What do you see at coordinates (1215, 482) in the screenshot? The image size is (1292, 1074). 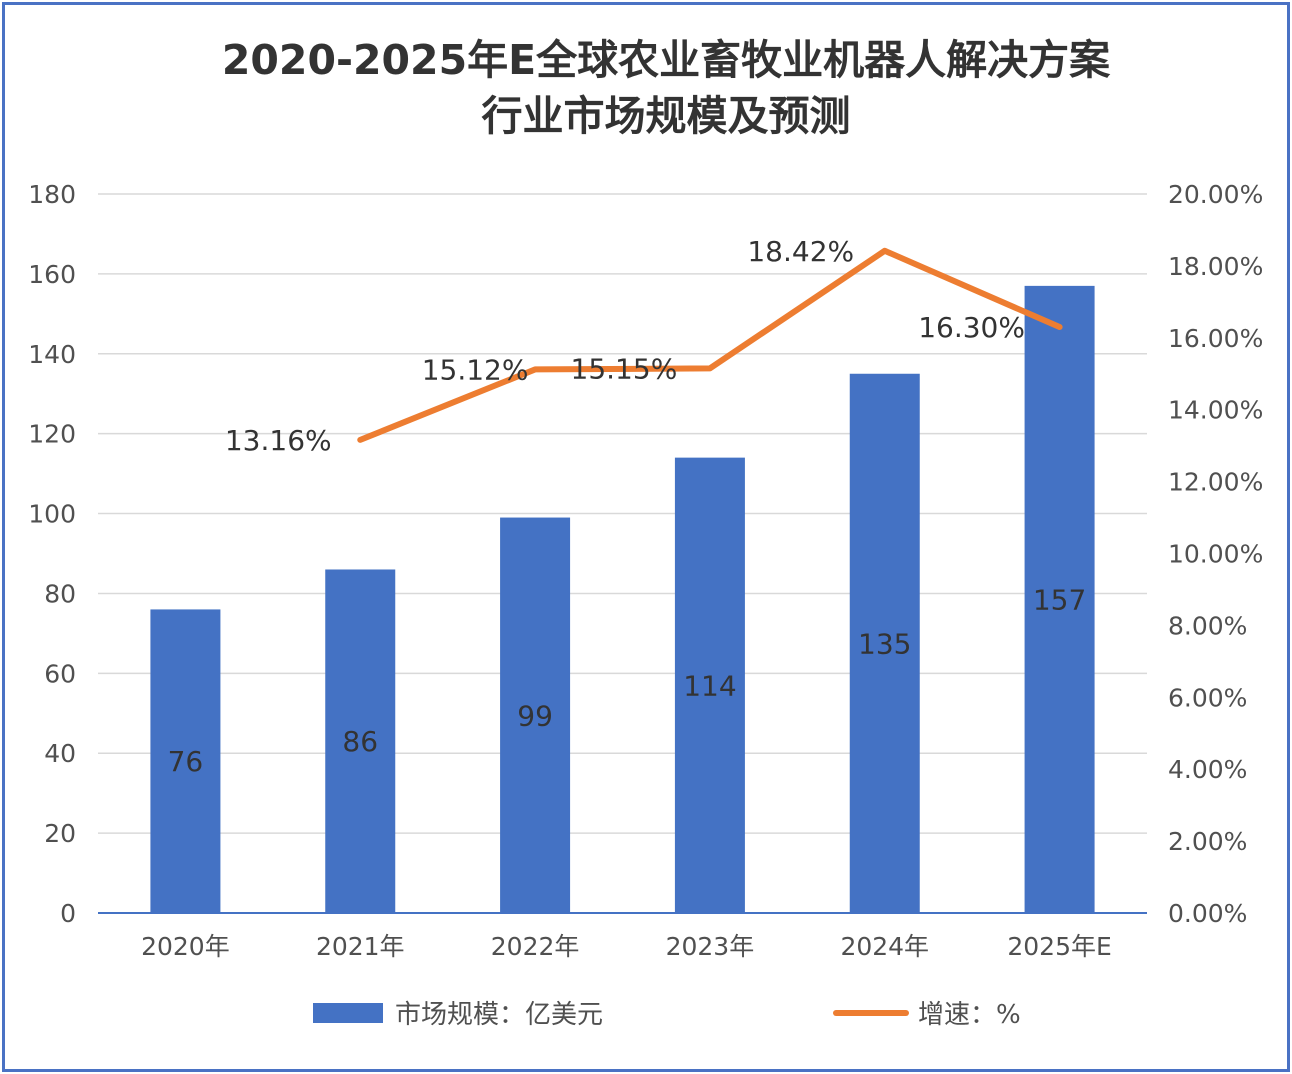 I see `y-right-tick-label: 12.00%` at bounding box center [1215, 482].